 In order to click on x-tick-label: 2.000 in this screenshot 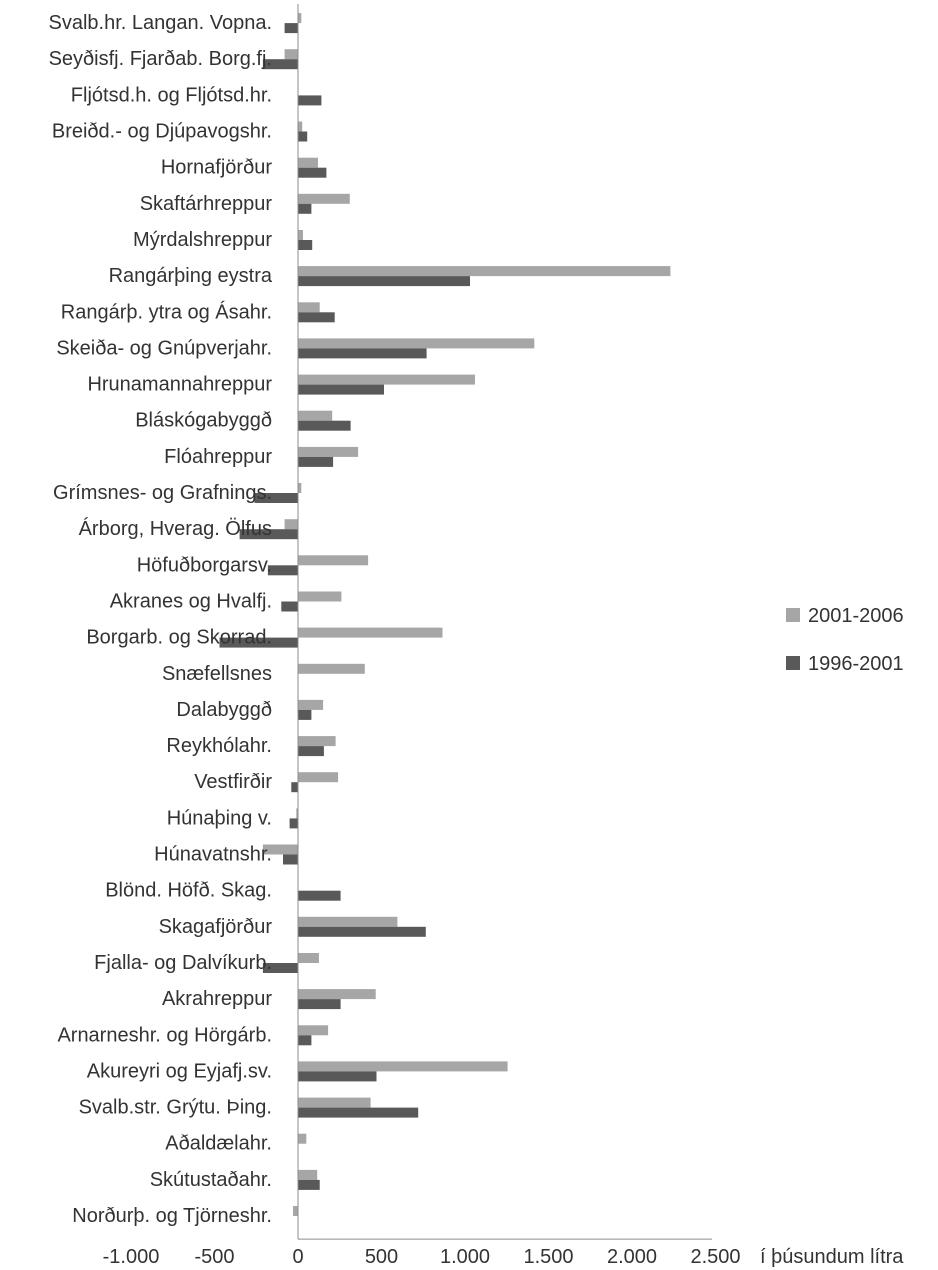, I will do `click(632, 1257)`.